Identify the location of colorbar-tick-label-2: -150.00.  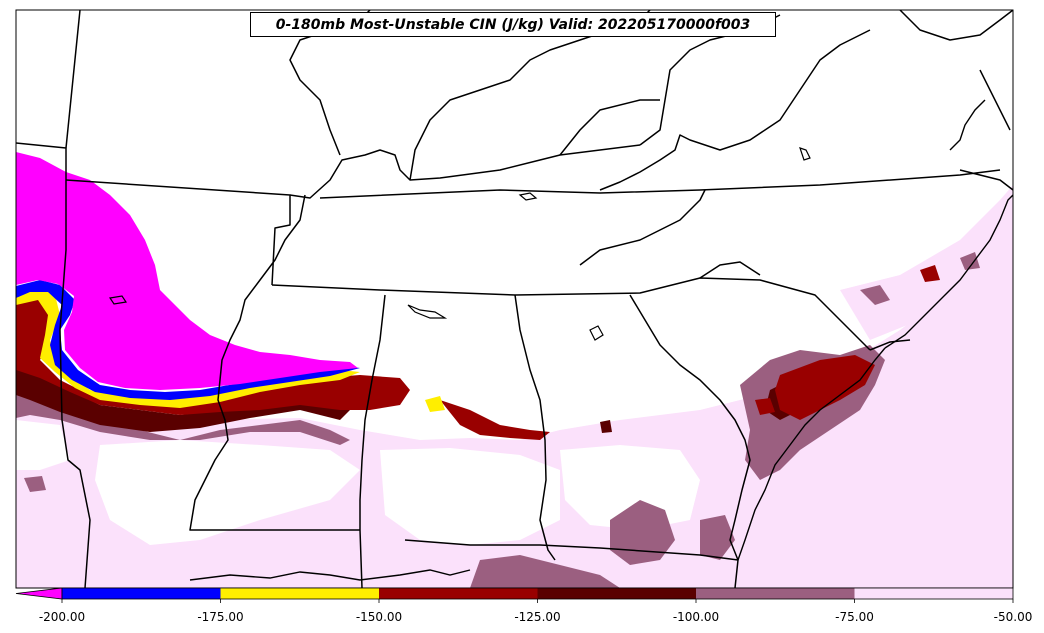
(379, 617).